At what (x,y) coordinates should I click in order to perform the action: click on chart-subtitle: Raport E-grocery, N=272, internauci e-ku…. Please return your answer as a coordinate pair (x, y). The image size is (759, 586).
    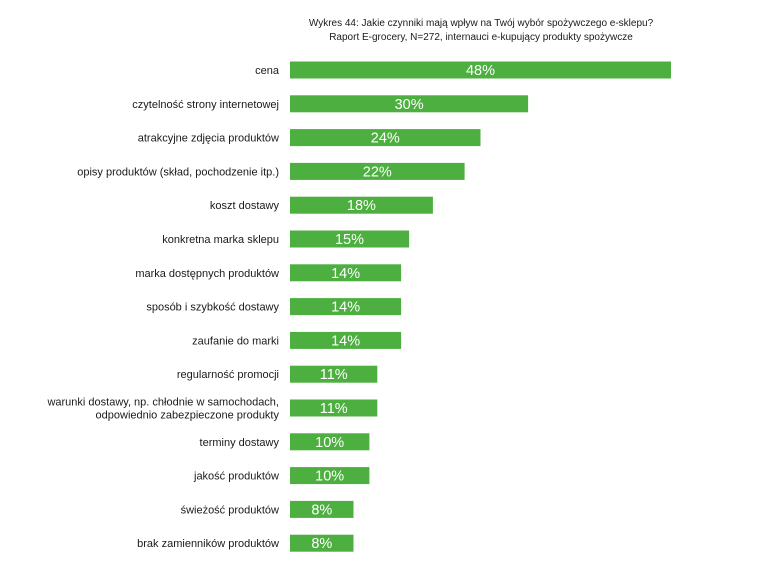
    Looking at the image, I should click on (481, 37).